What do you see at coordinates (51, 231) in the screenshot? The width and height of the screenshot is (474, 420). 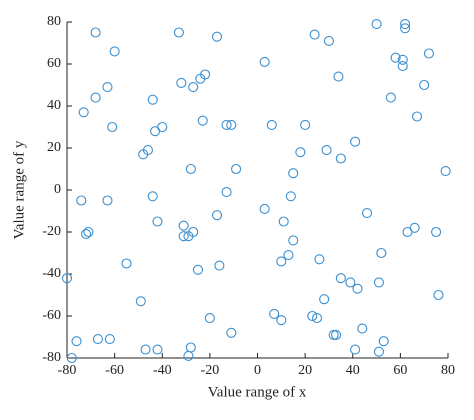 I see `y-tick-label: -20` at bounding box center [51, 231].